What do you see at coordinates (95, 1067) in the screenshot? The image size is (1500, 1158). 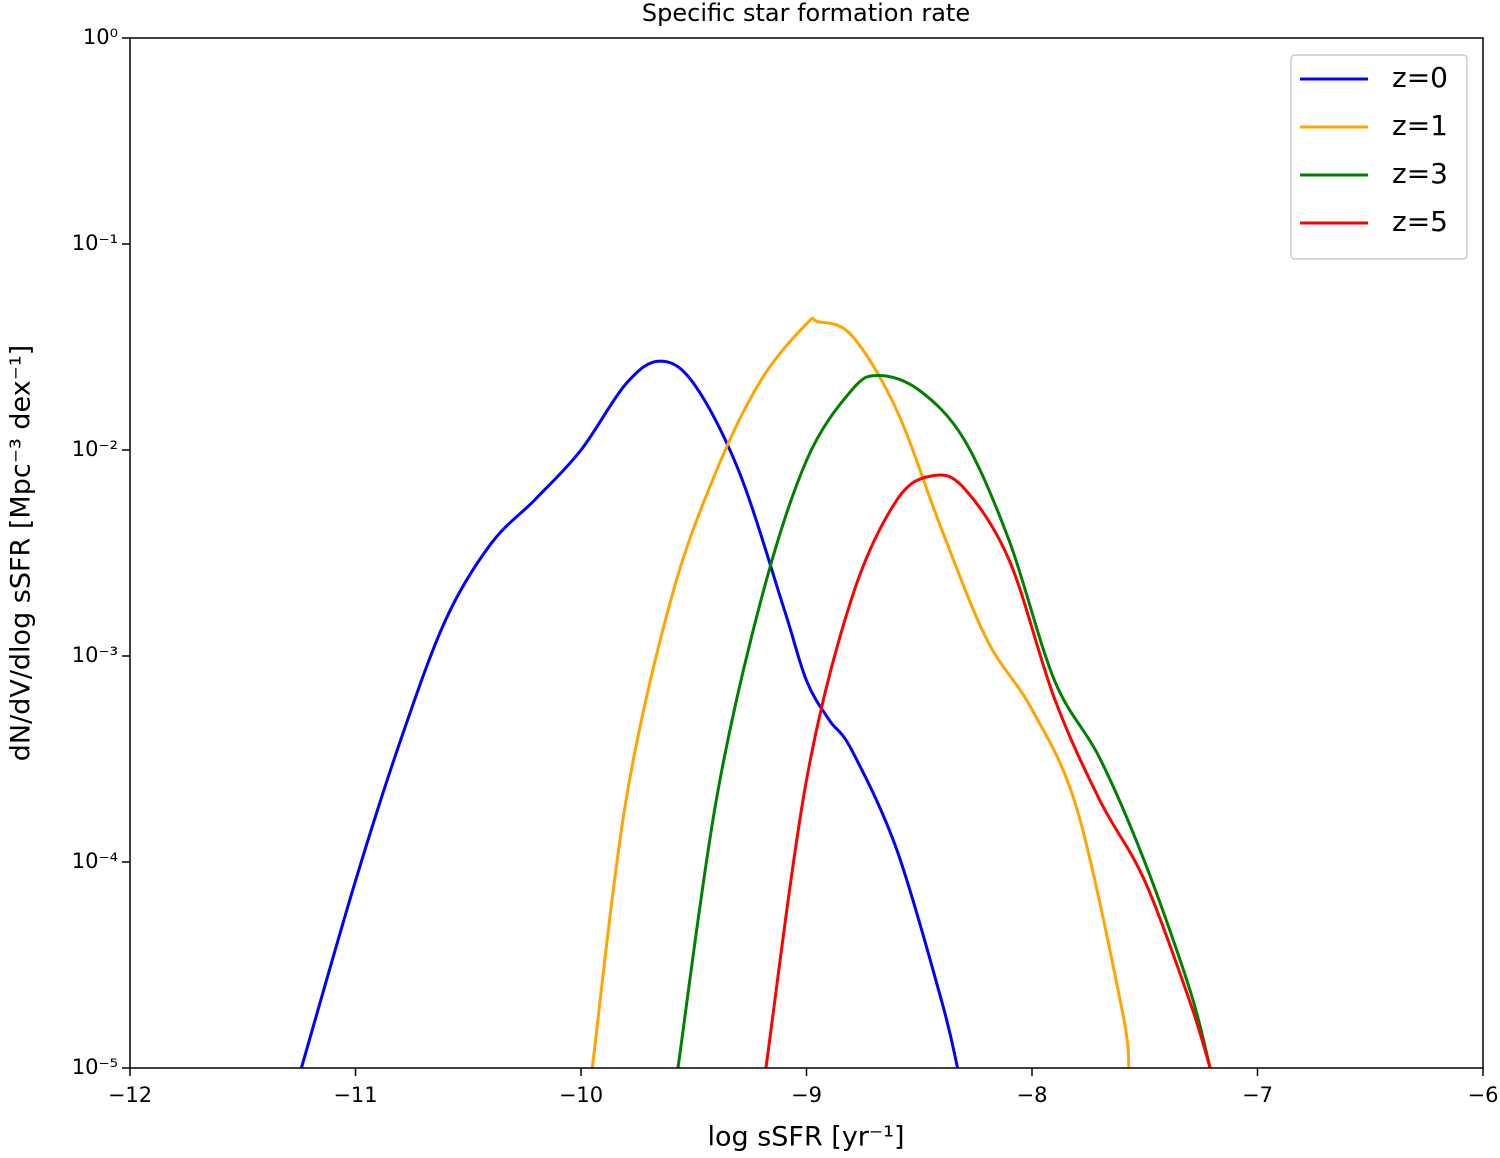 I see `y-tick-label: 10⁻⁵` at bounding box center [95, 1067].